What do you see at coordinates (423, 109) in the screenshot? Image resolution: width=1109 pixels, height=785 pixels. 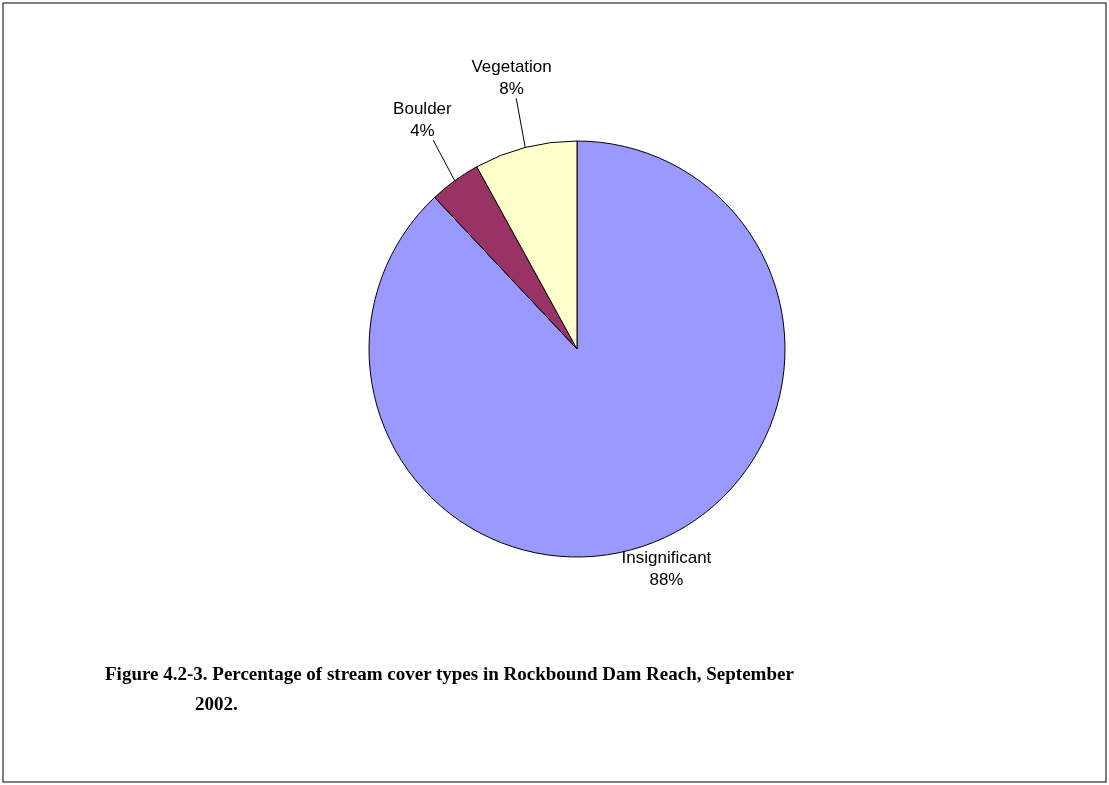 I see `slice-label: Boulder` at bounding box center [423, 109].